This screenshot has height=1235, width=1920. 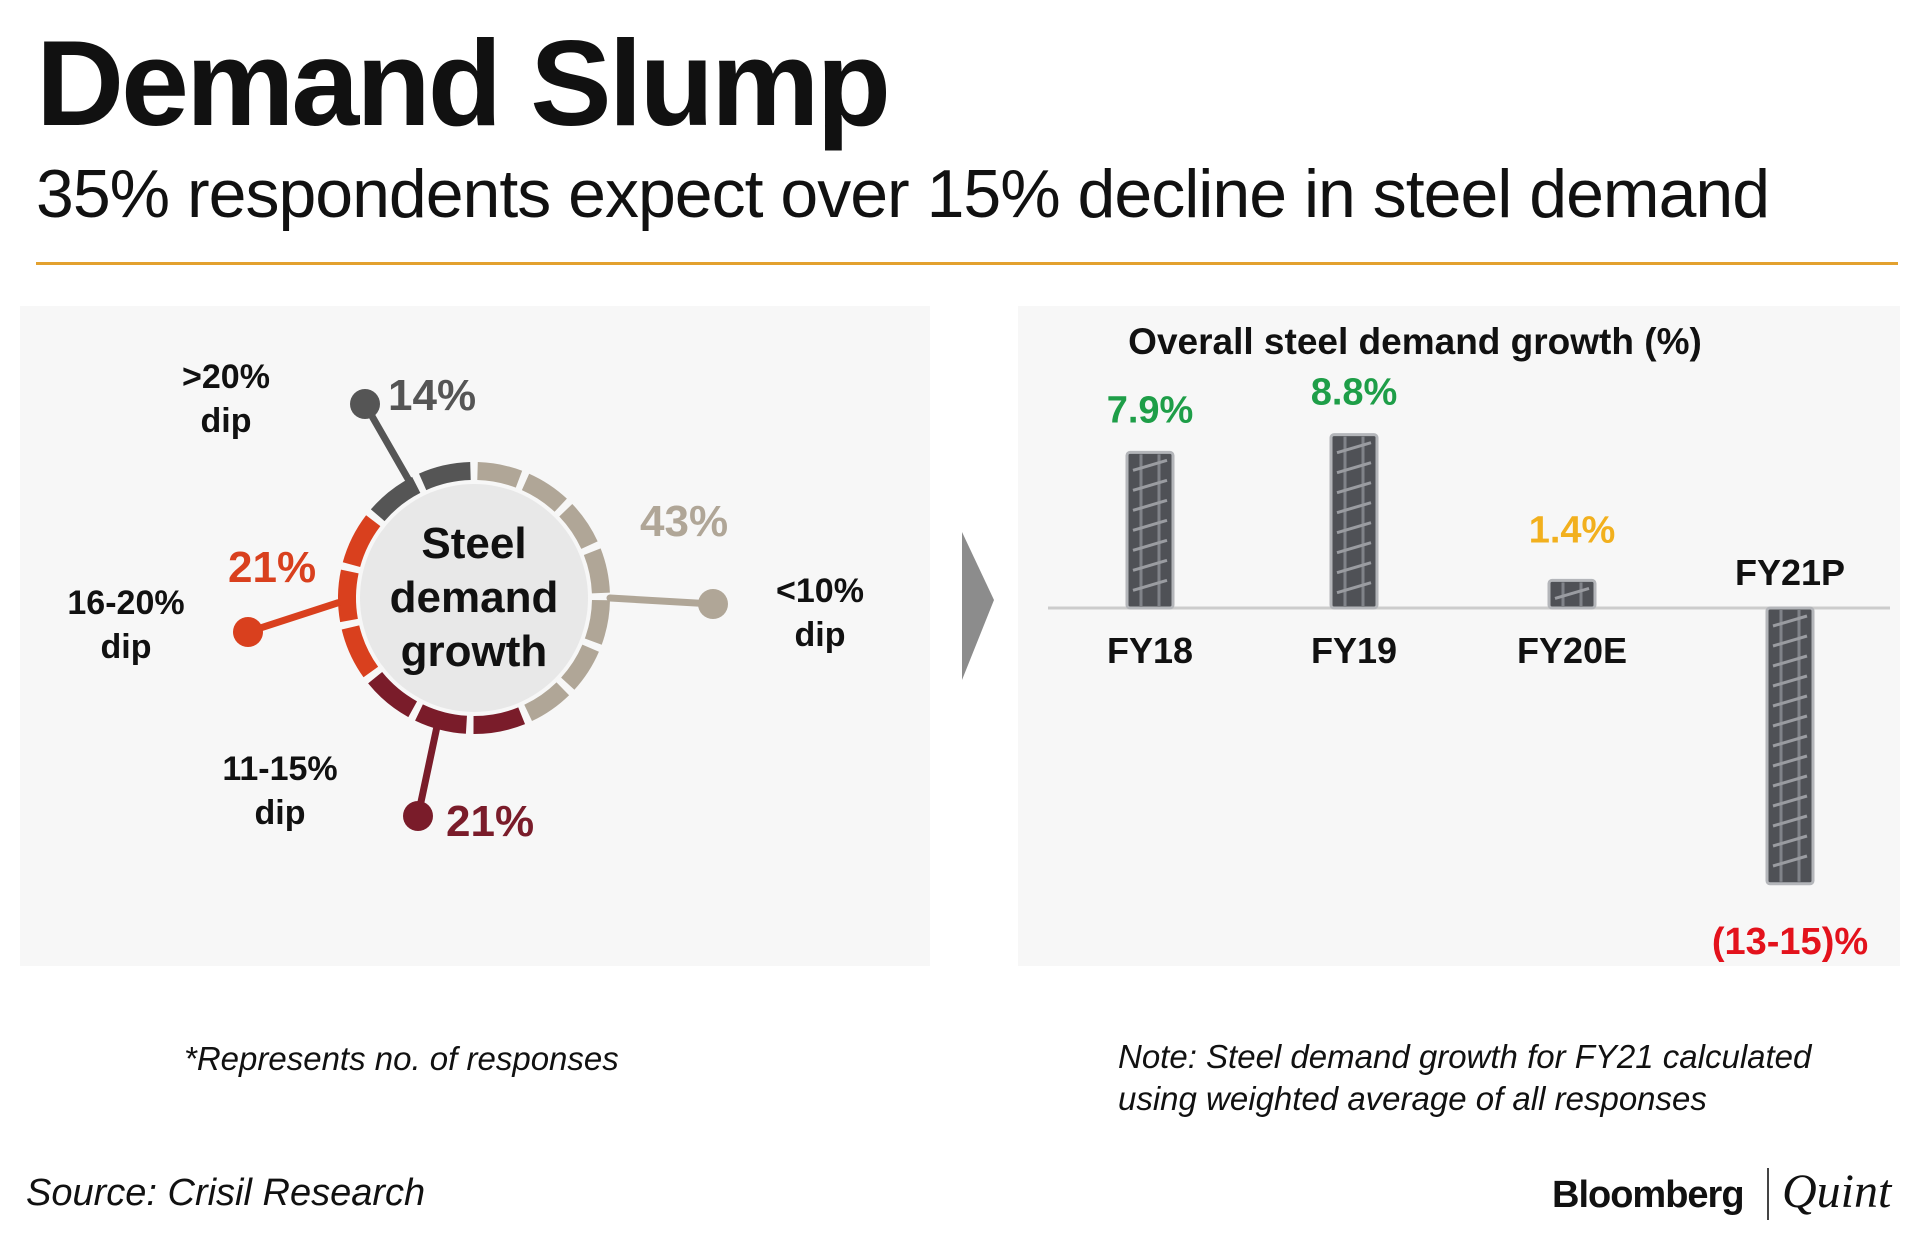 What do you see at coordinates (432, 395) in the screenshot?
I see `donut-value-label-4: 14%` at bounding box center [432, 395].